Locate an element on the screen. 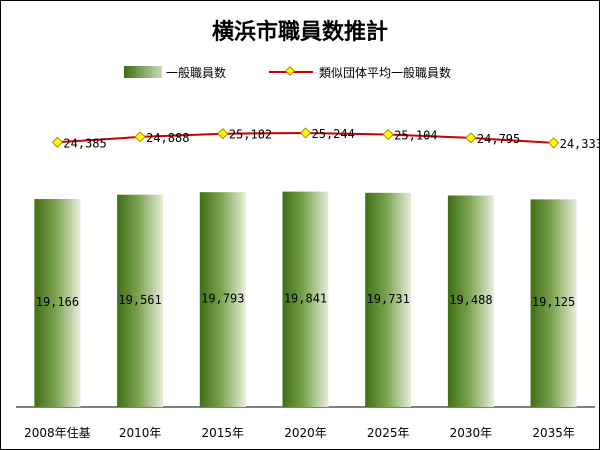 This screenshot has width=600, height=450. bar-data-label: 19,841 is located at coordinates (305, 298).